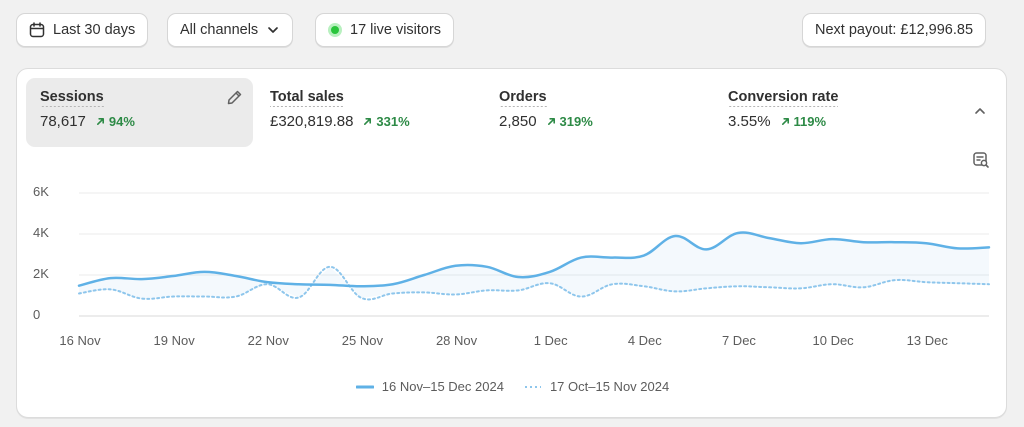 This screenshot has width=1024, height=427. What do you see at coordinates (41, 273) in the screenshot?
I see `y-tick-label: 2K` at bounding box center [41, 273].